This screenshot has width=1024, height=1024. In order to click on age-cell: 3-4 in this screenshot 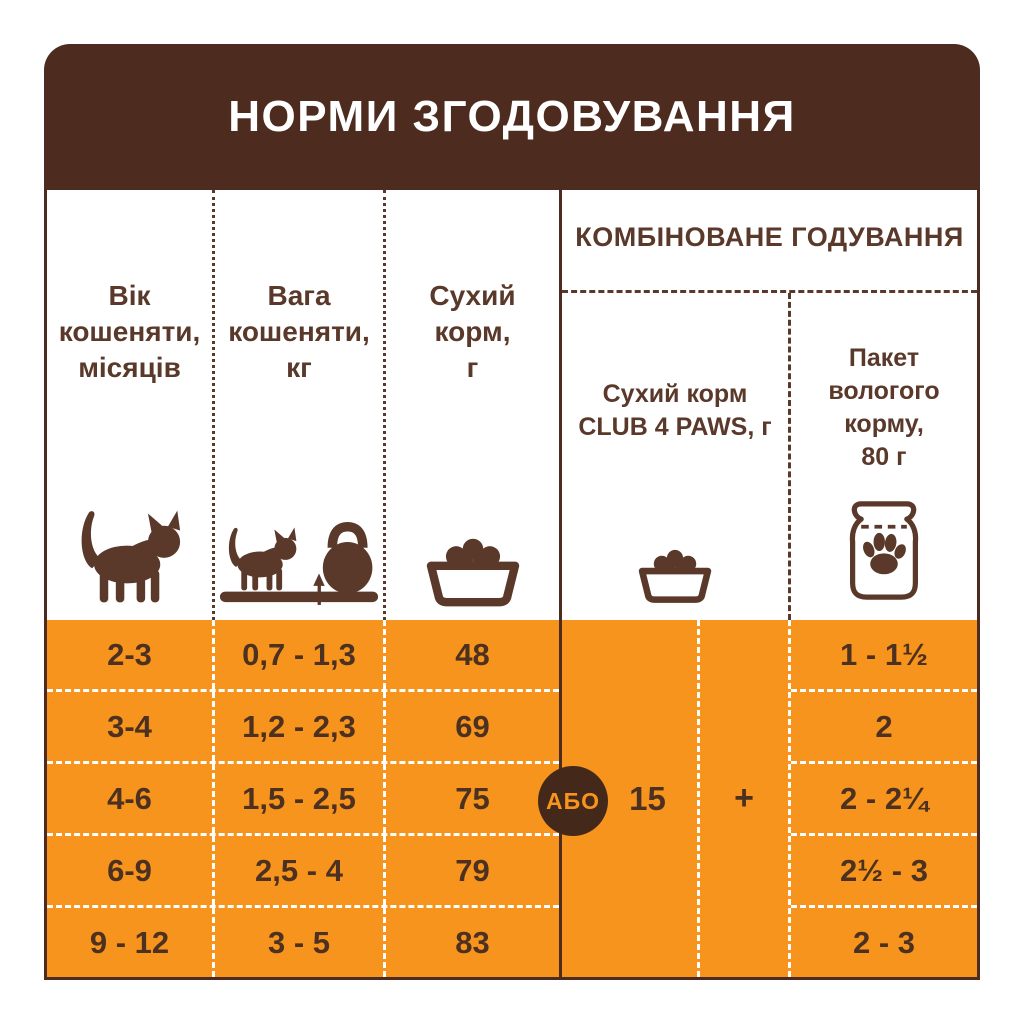, I will do `click(129, 726)`.